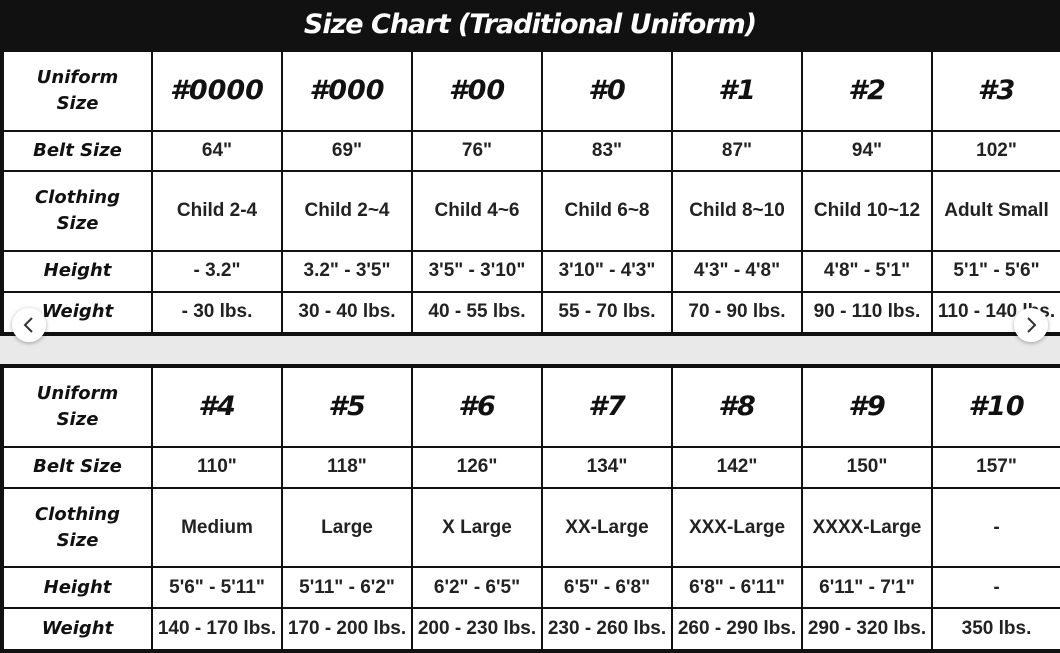  I want to click on cell-text: 118", so click(347, 467).